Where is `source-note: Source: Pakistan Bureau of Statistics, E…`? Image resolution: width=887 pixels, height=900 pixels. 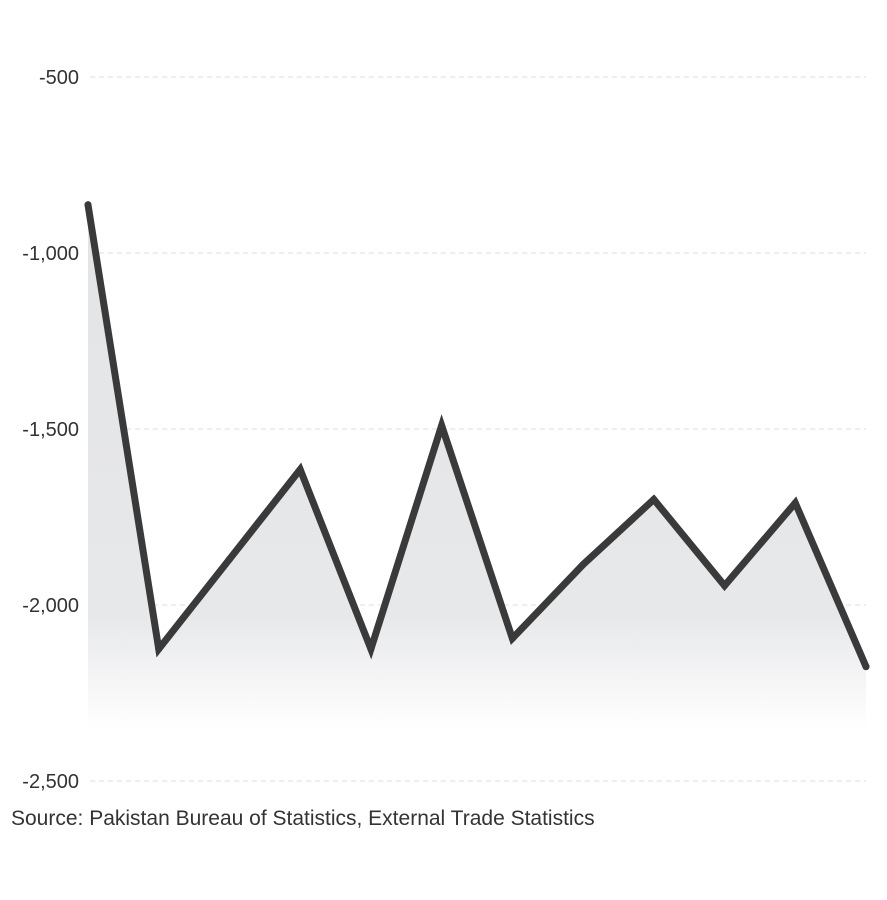
source-note: Source: Pakistan Bureau of Statistics, E… is located at coordinates (303, 818).